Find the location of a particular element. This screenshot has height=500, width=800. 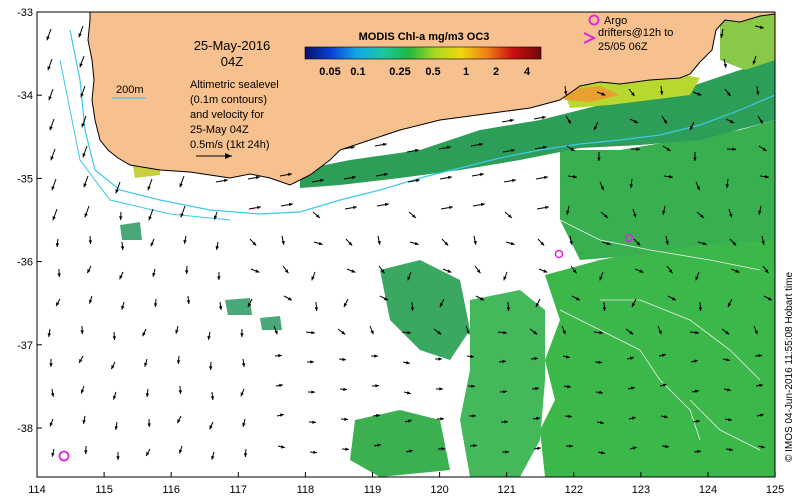

y-tick-label: -36 is located at coordinates (25, 263).